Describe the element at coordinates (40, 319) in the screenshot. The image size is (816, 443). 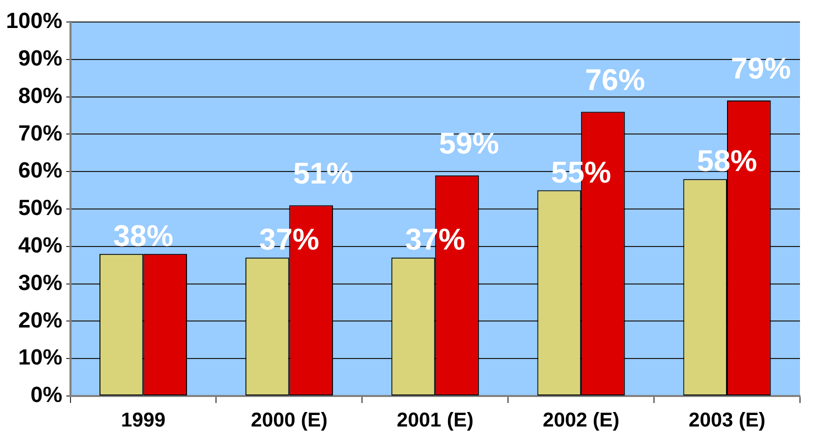
I see `y-tick-label: 20%` at that location.